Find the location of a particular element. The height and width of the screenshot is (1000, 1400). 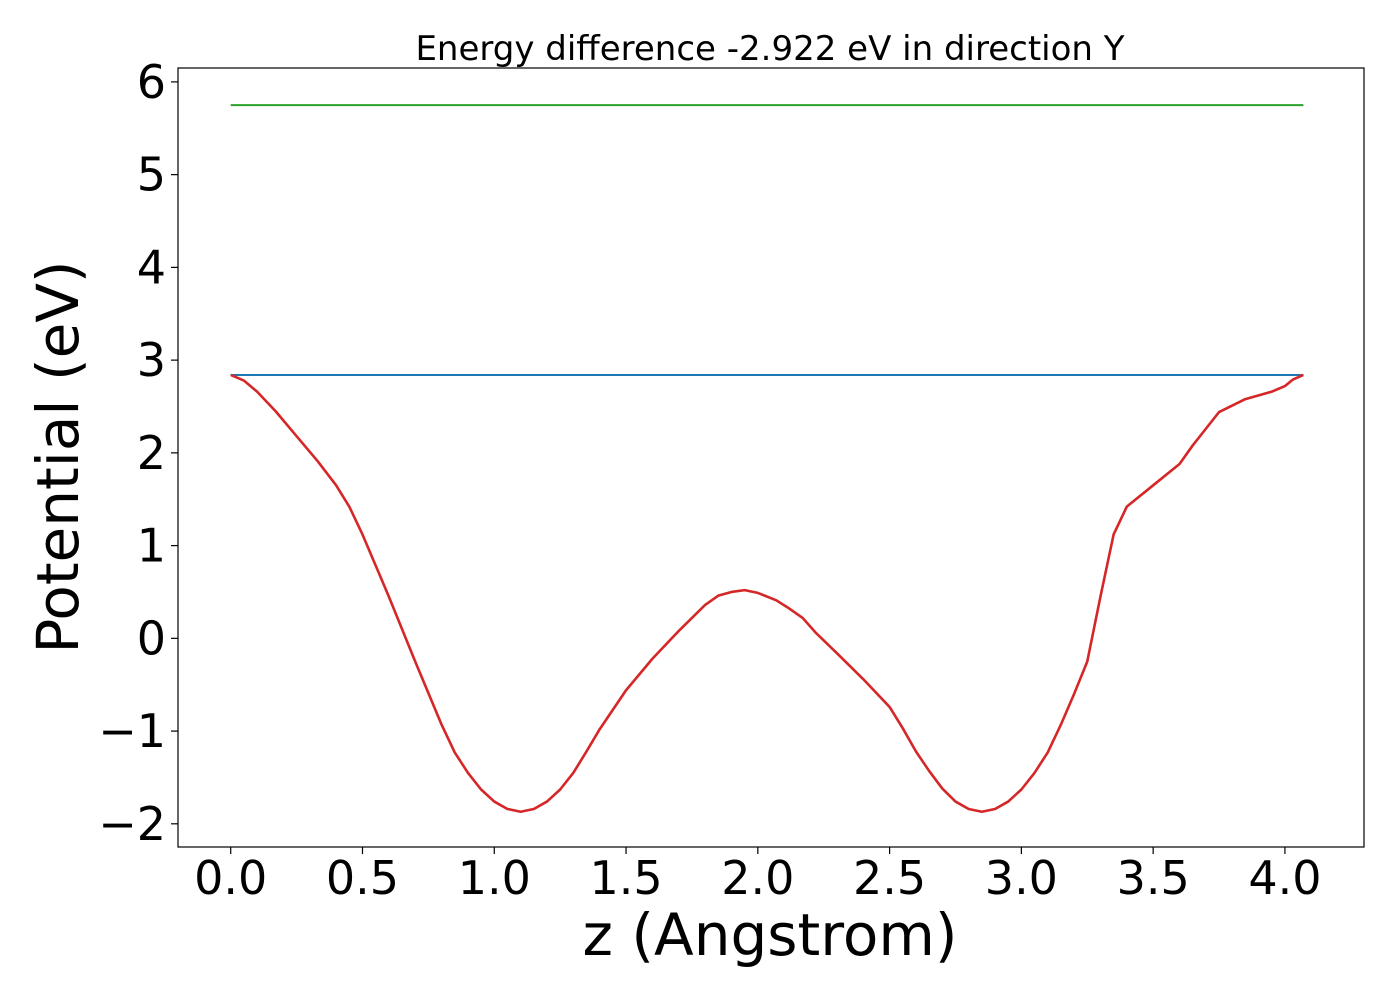

x-tick-label: 3.0 is located at coordinates (1021, 878).